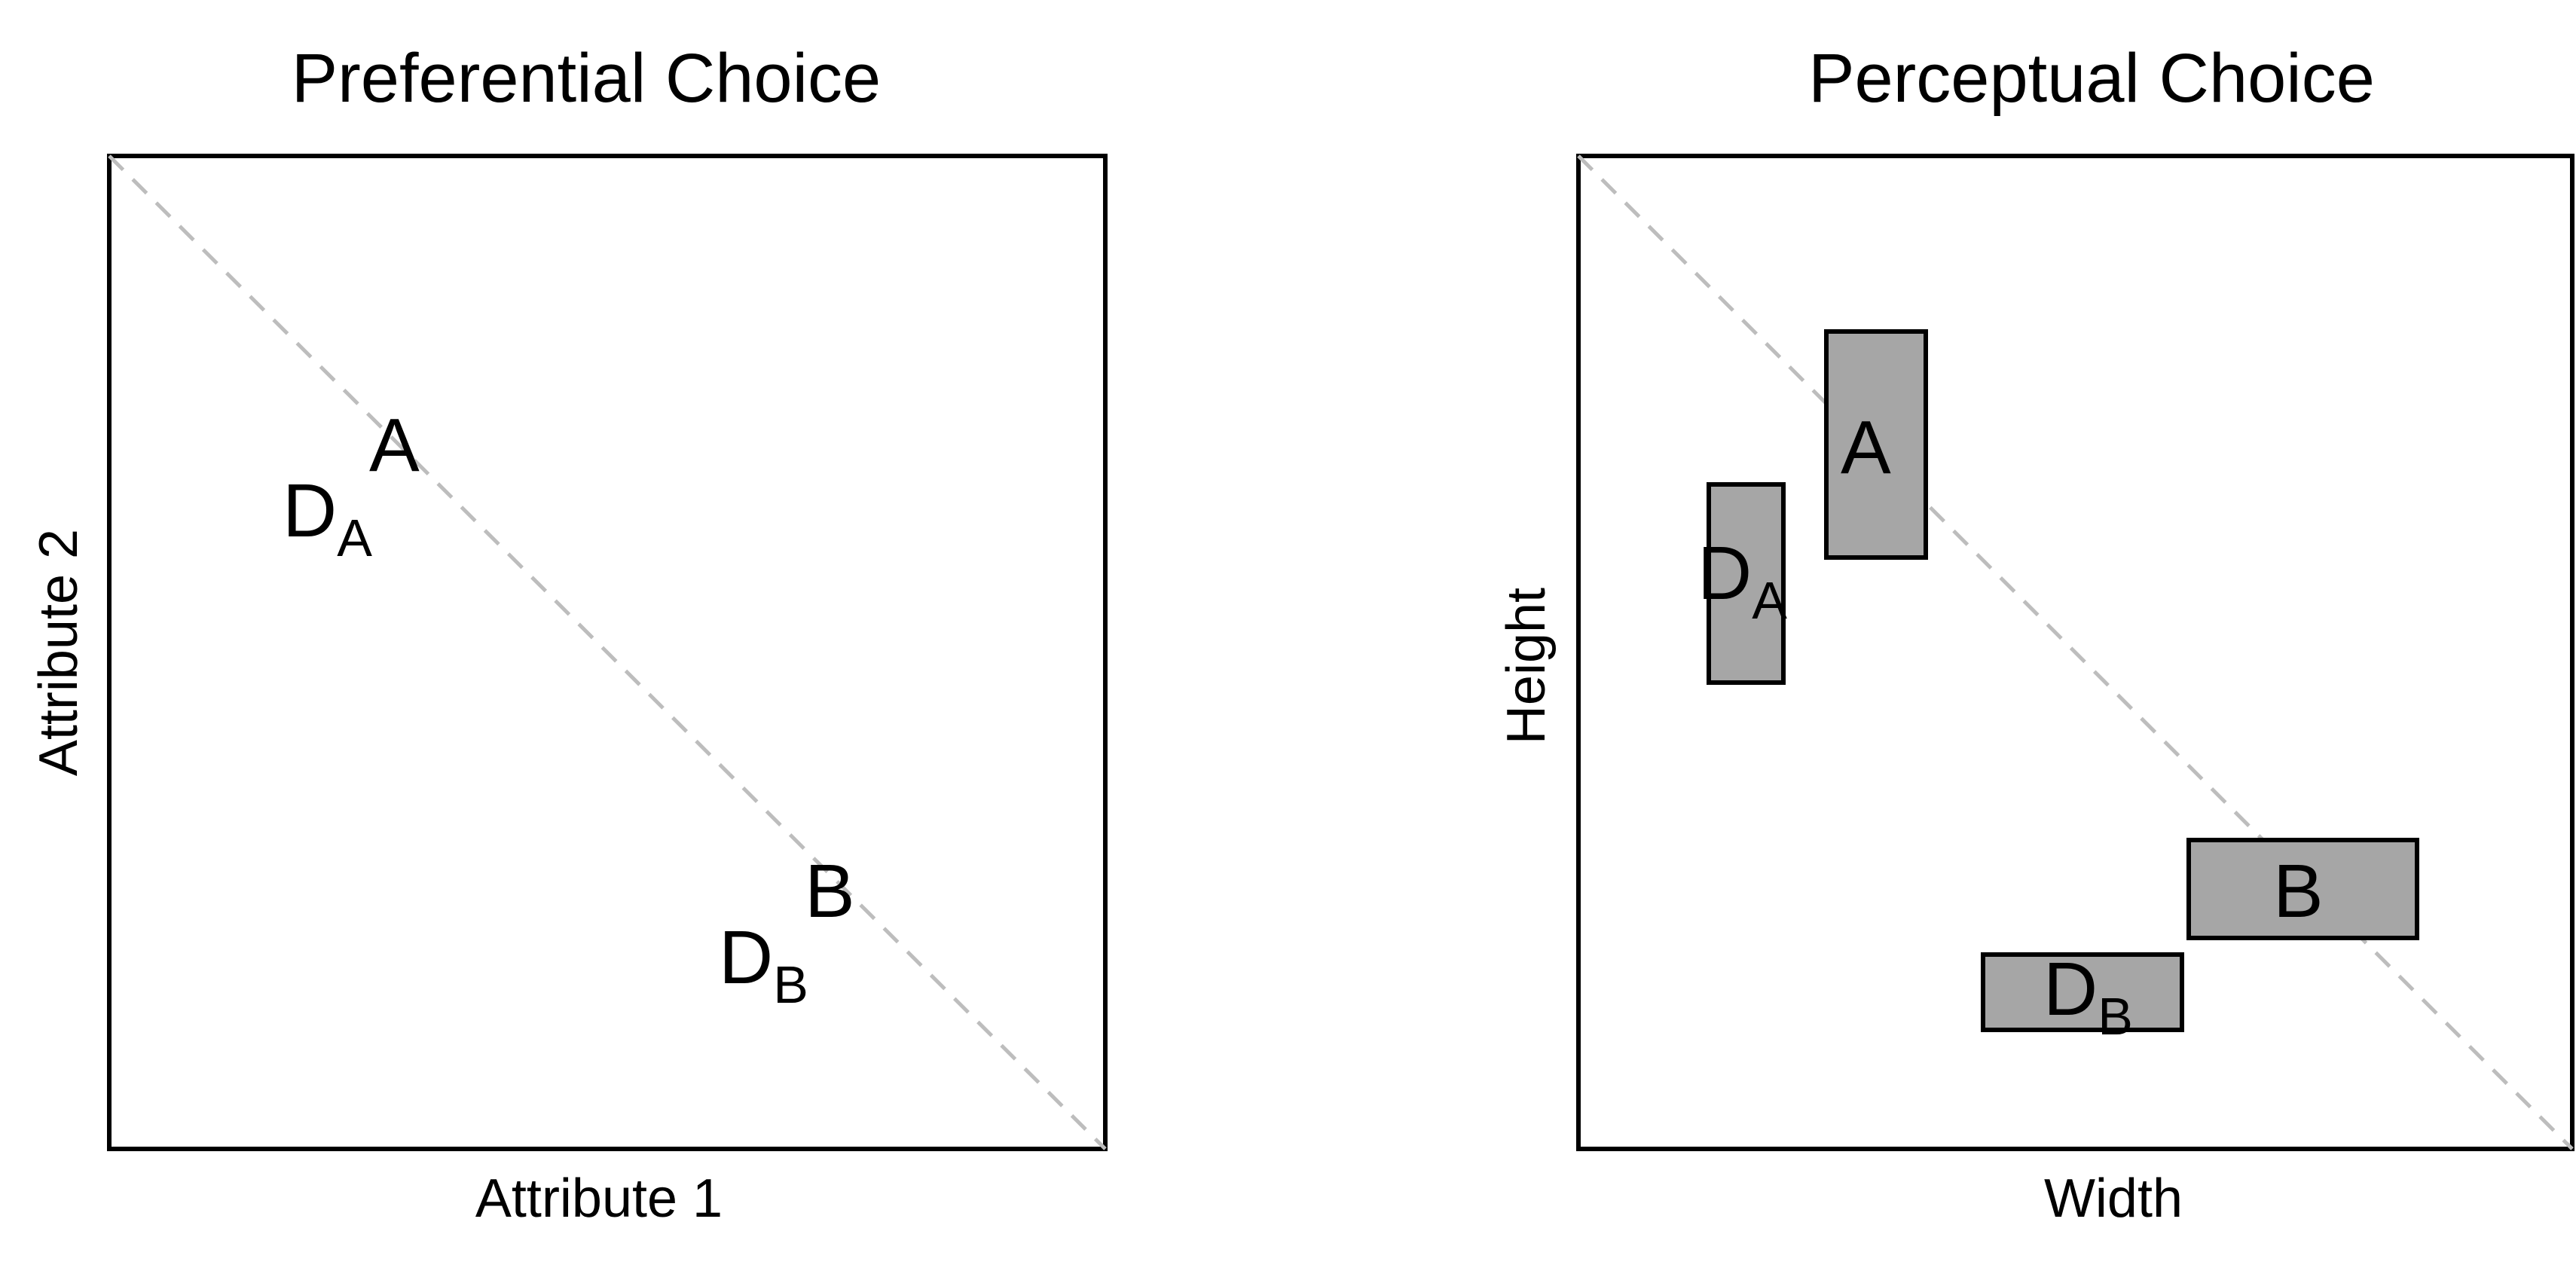 The width and height of the screenshot is (2576, 1277). Describe the element at coordinates (830, 891) in the screenshot. I see `point-b-label: B` at that location.